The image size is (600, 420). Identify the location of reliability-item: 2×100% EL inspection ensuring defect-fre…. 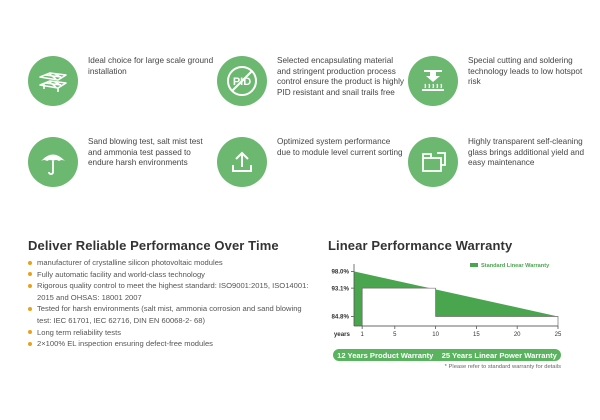
(173, 344).